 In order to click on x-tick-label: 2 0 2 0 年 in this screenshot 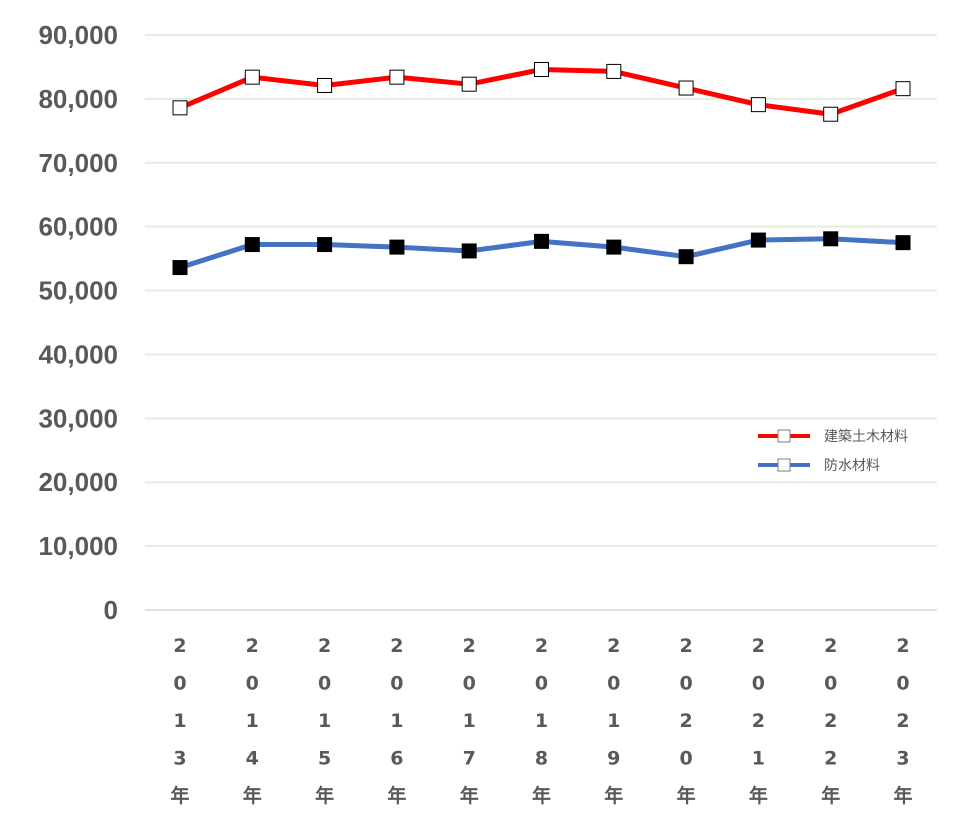, I will do `click(686, 721)`.